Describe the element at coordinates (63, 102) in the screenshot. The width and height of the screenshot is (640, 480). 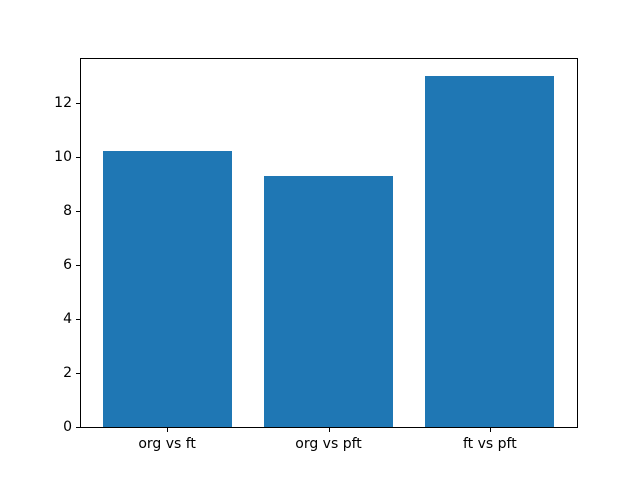
I see `y-tick-label: 12` at that location.